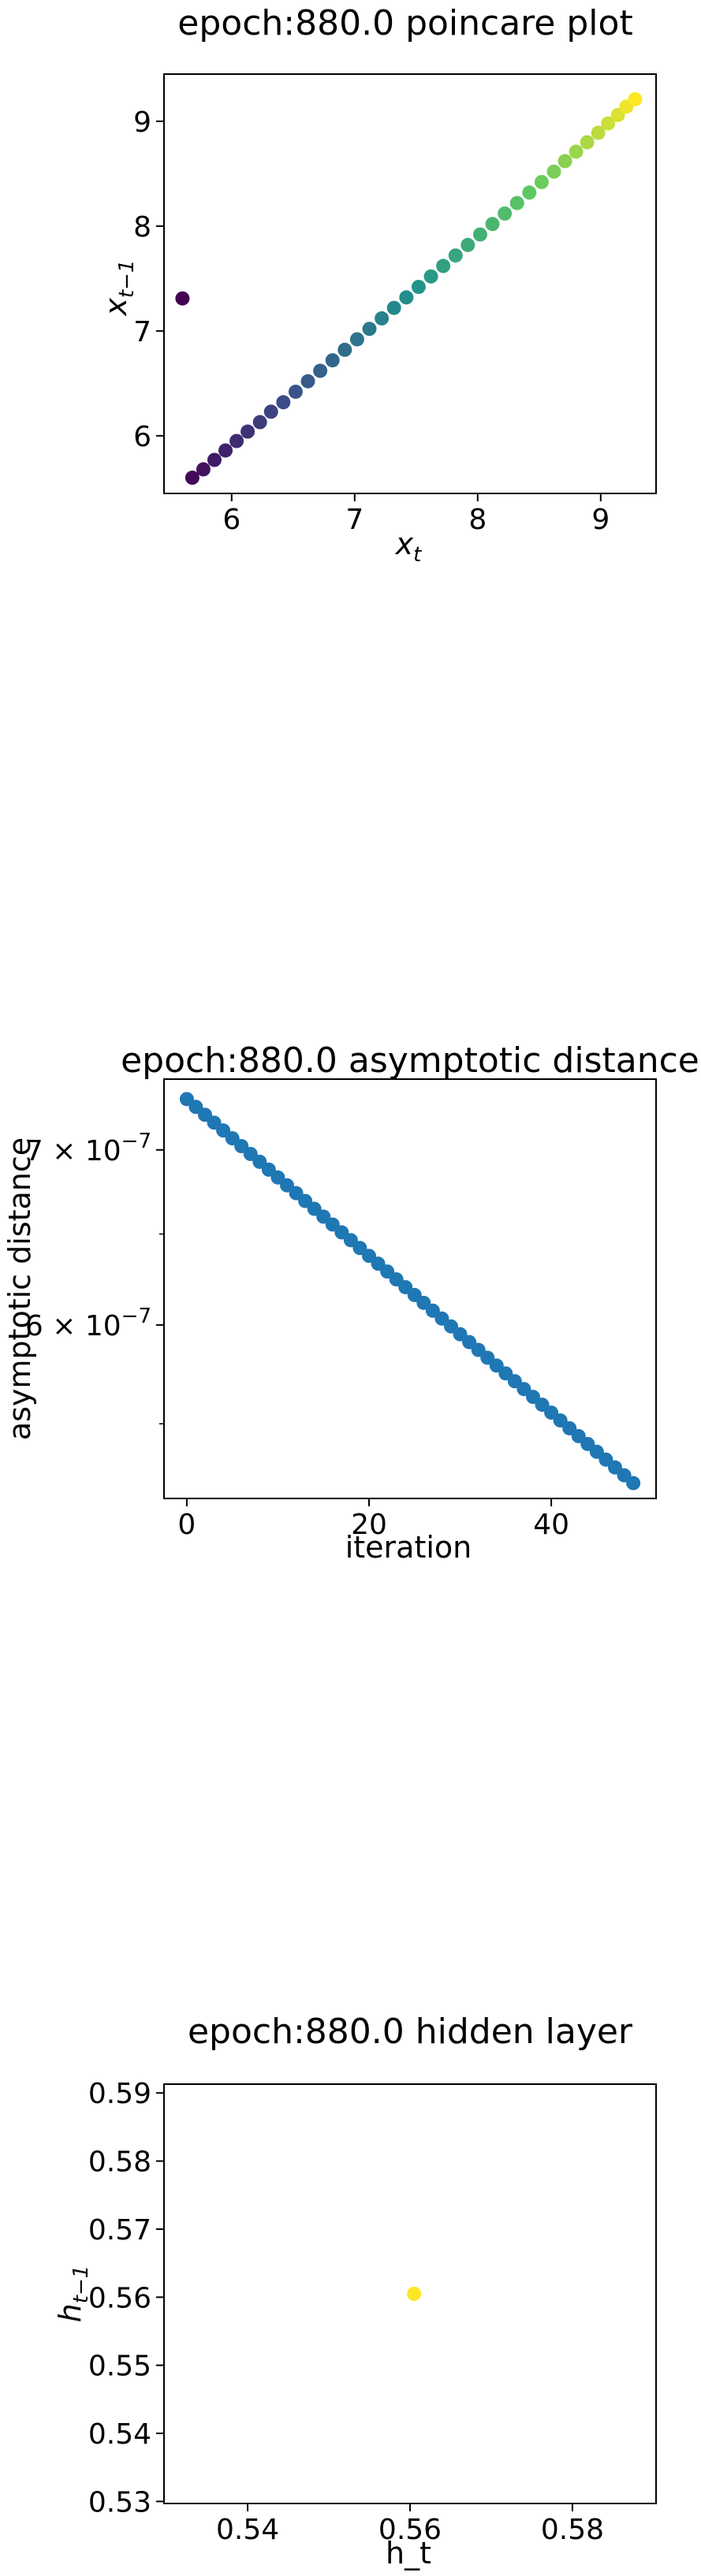  I want to click on y-tick-label: 0.55, so click(119, 2367).